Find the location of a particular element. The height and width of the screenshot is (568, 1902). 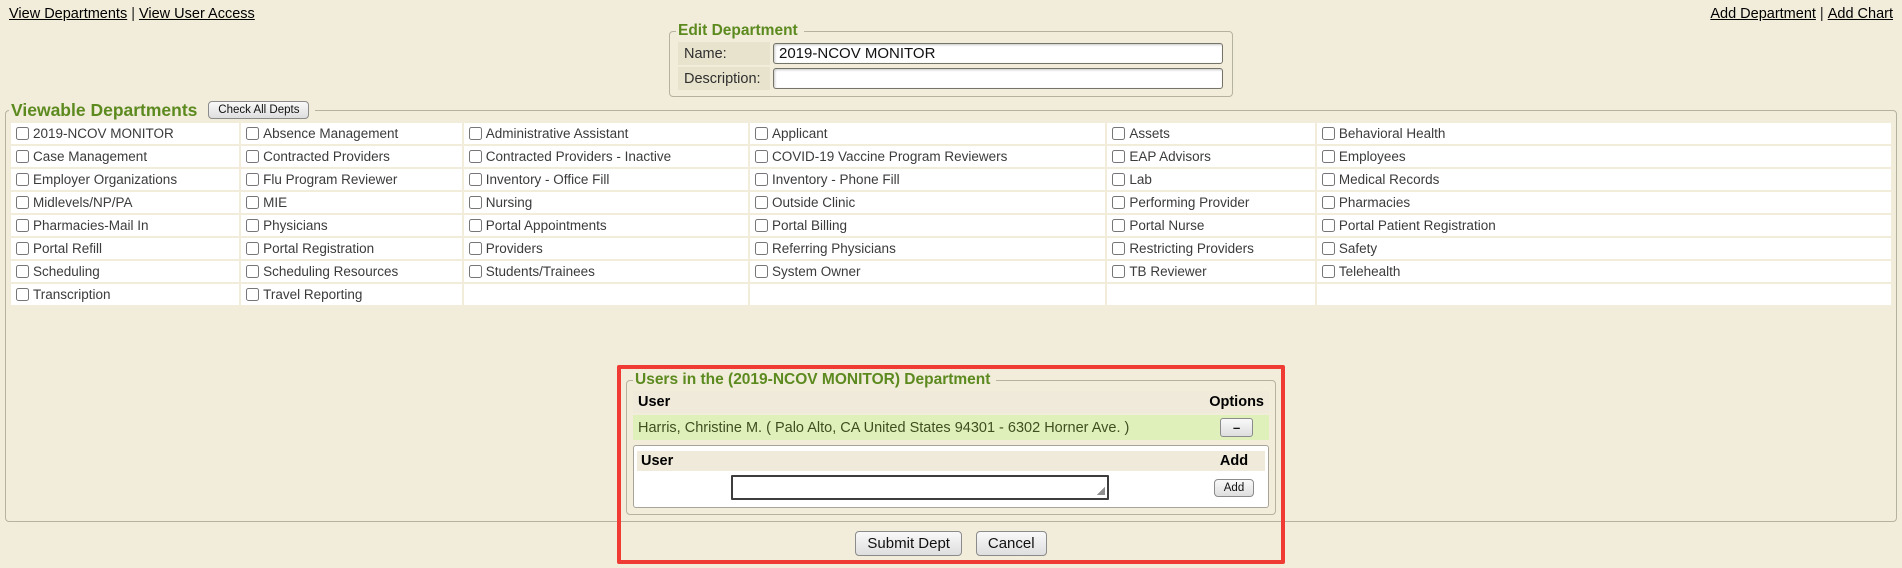

add-user-button: Add is located at coordinates (1234, 488).